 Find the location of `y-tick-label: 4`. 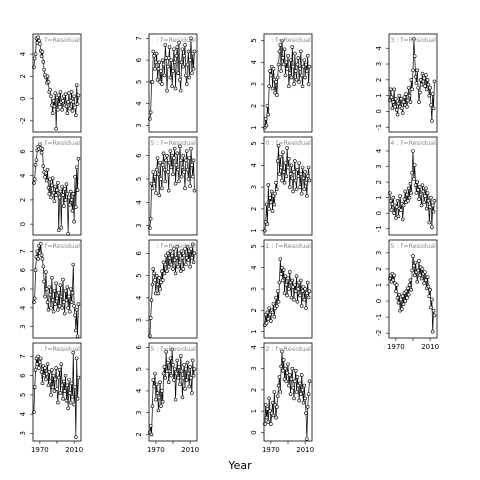

y-tick-label: 4 is located at coordinates (254, 62).